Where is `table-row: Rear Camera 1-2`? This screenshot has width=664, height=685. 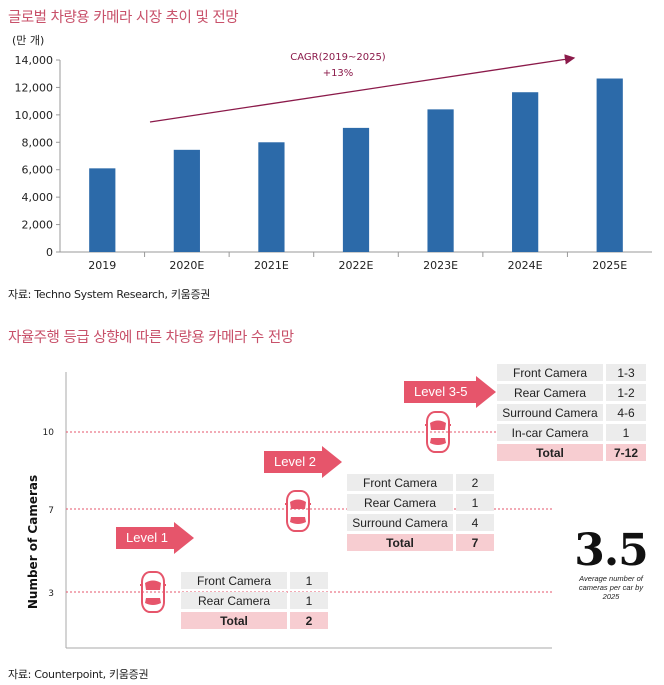
table-row: Rear Camera 1-2 is located at coordinates (571, 392).